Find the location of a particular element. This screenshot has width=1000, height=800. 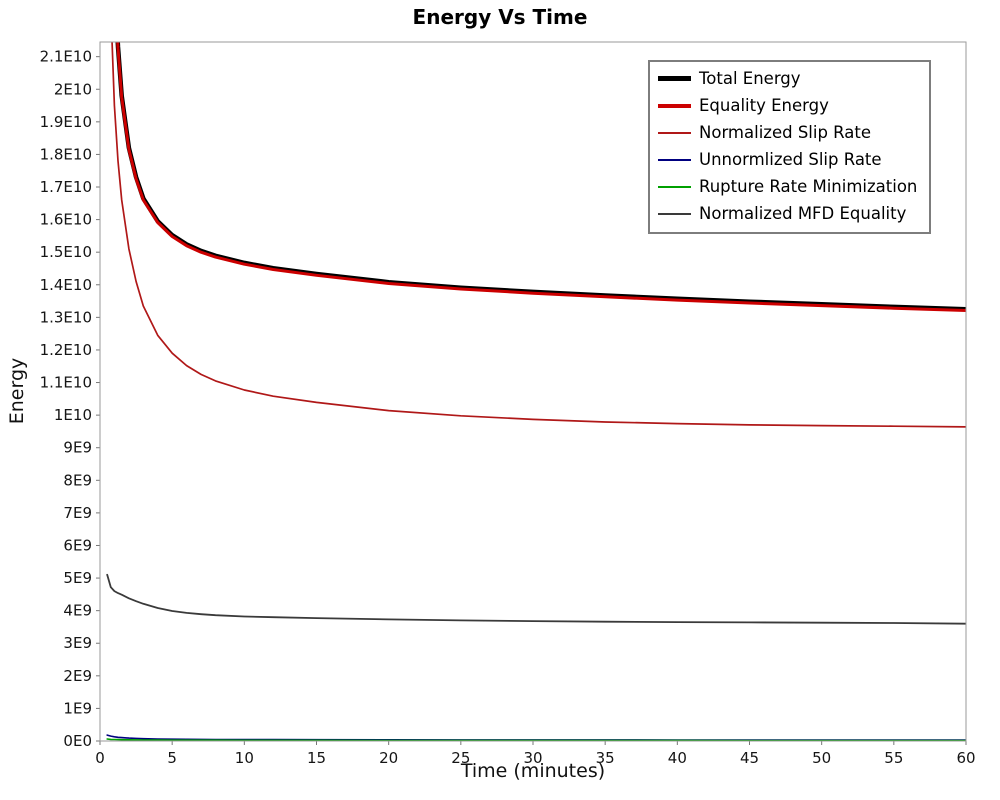

y-tick-label: 1.5E10 is located at coordinates (66, 252).